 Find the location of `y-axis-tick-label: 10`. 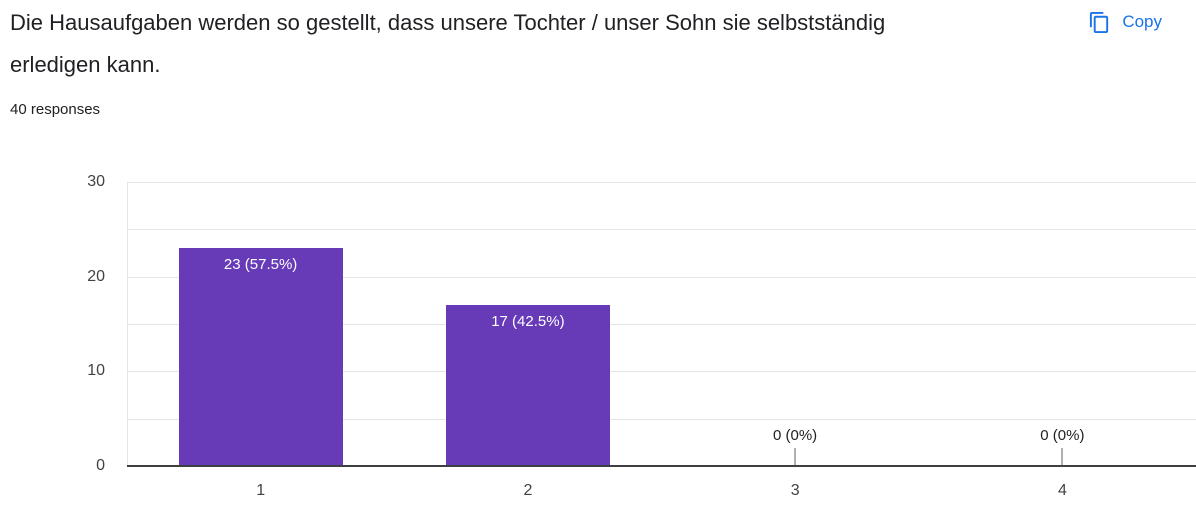

y-axis-tick-label: 10 is located at coordinates (96, 371).